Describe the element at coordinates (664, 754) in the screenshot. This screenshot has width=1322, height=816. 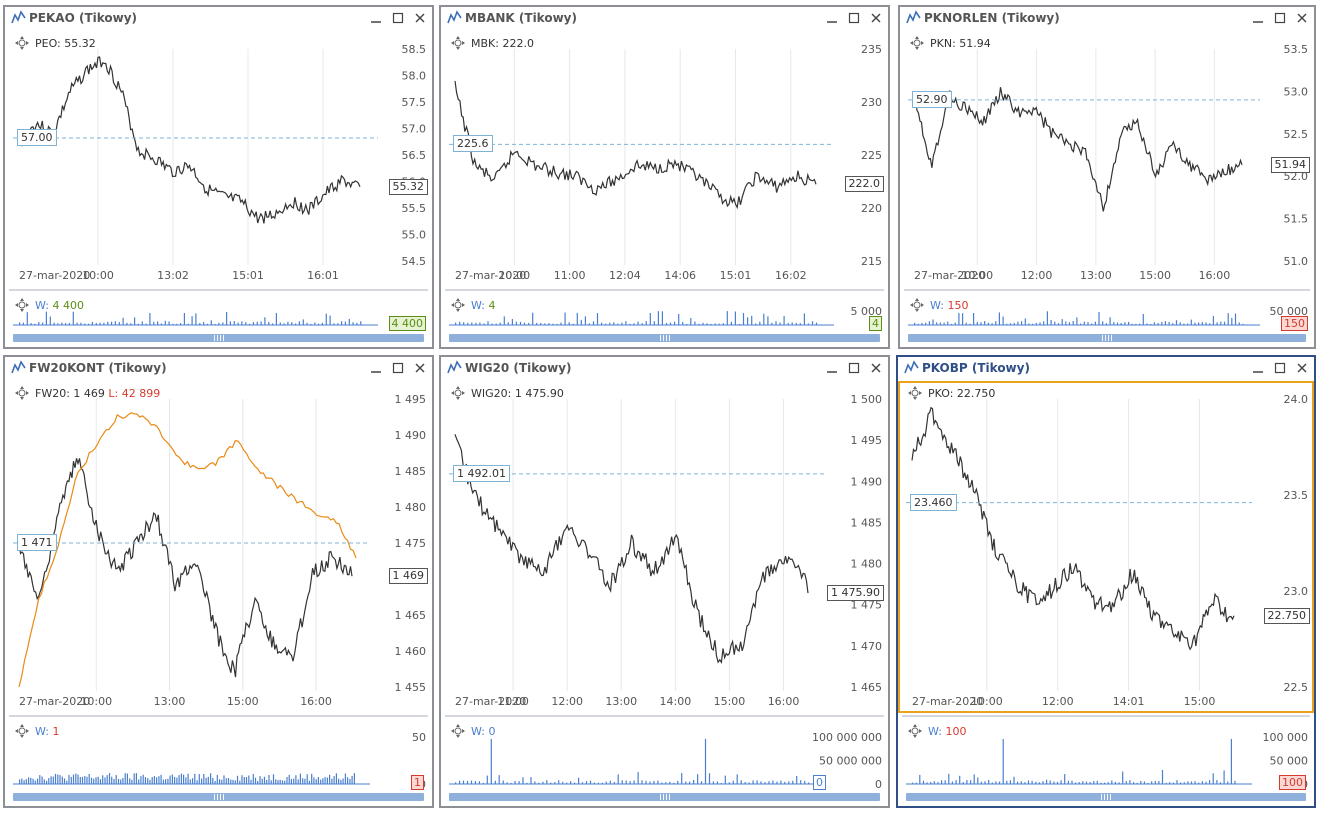
I see `volume-plot: 100 000 000 50 000 000 0` at that location.